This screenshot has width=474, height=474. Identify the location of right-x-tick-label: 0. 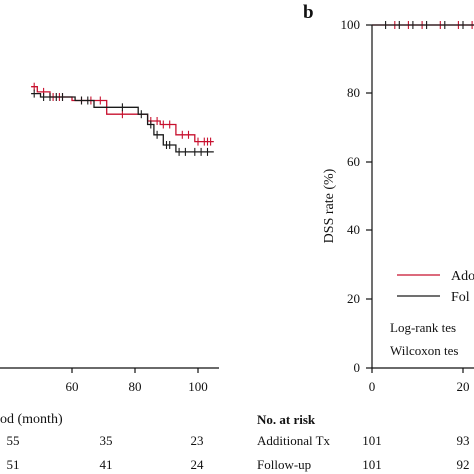
(372, 386).